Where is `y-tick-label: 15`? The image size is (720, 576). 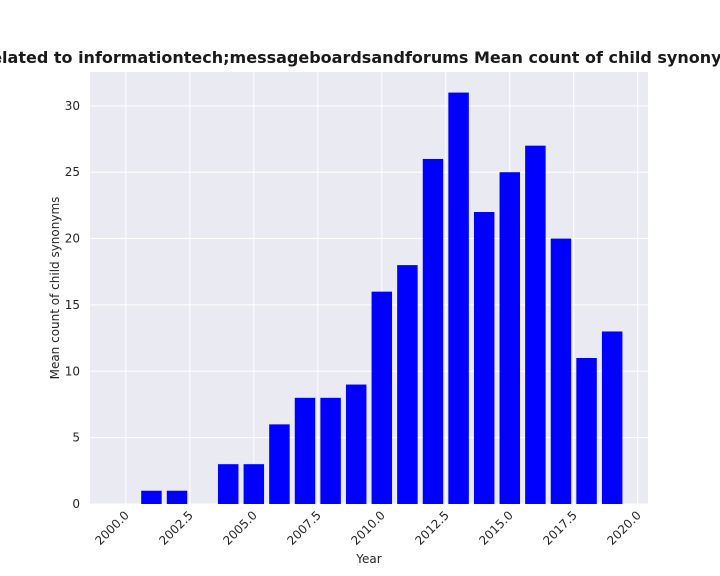
y-tick-label: 15 is located at coordinates (72, 305).